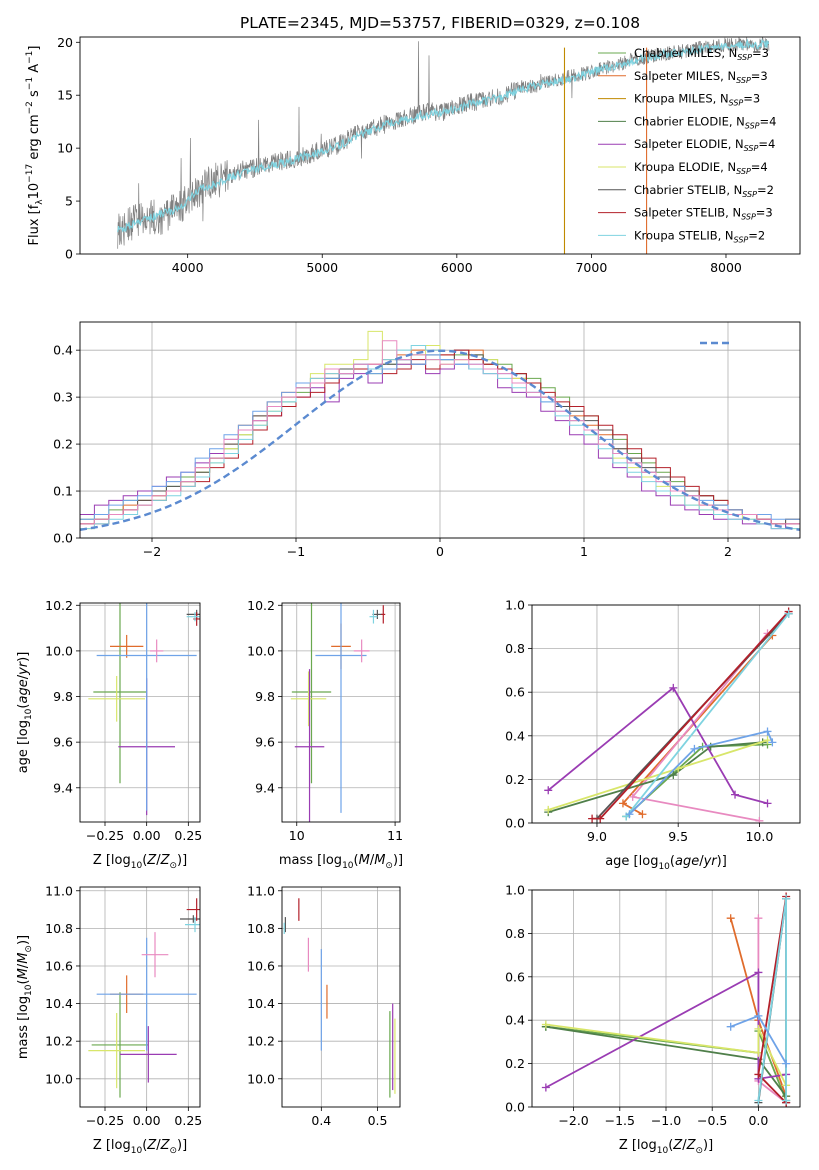  Describe the element at coordinates (573, 1120) in the screenshot. I see `x-tick-label: −2.0` at that location.